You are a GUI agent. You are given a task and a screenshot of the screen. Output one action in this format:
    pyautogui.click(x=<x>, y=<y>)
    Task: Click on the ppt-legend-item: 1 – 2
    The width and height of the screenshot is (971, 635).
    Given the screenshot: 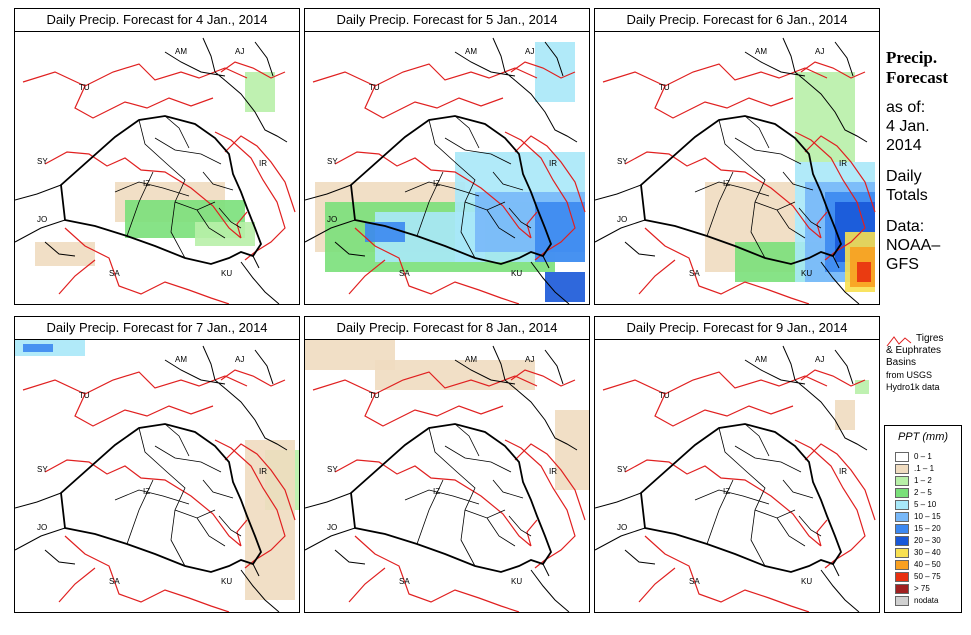 What is the action you would take?
    pyautogui.click(x=913, y=481)
    